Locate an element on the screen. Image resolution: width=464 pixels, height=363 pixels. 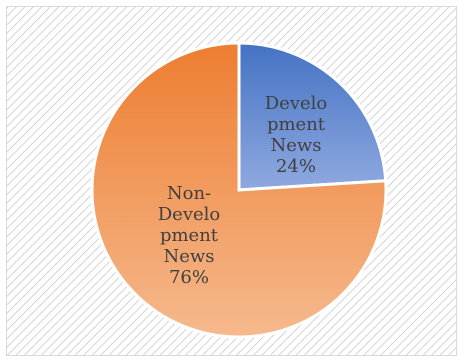
pie-slice-development-news is located at coordinates (312, 116).